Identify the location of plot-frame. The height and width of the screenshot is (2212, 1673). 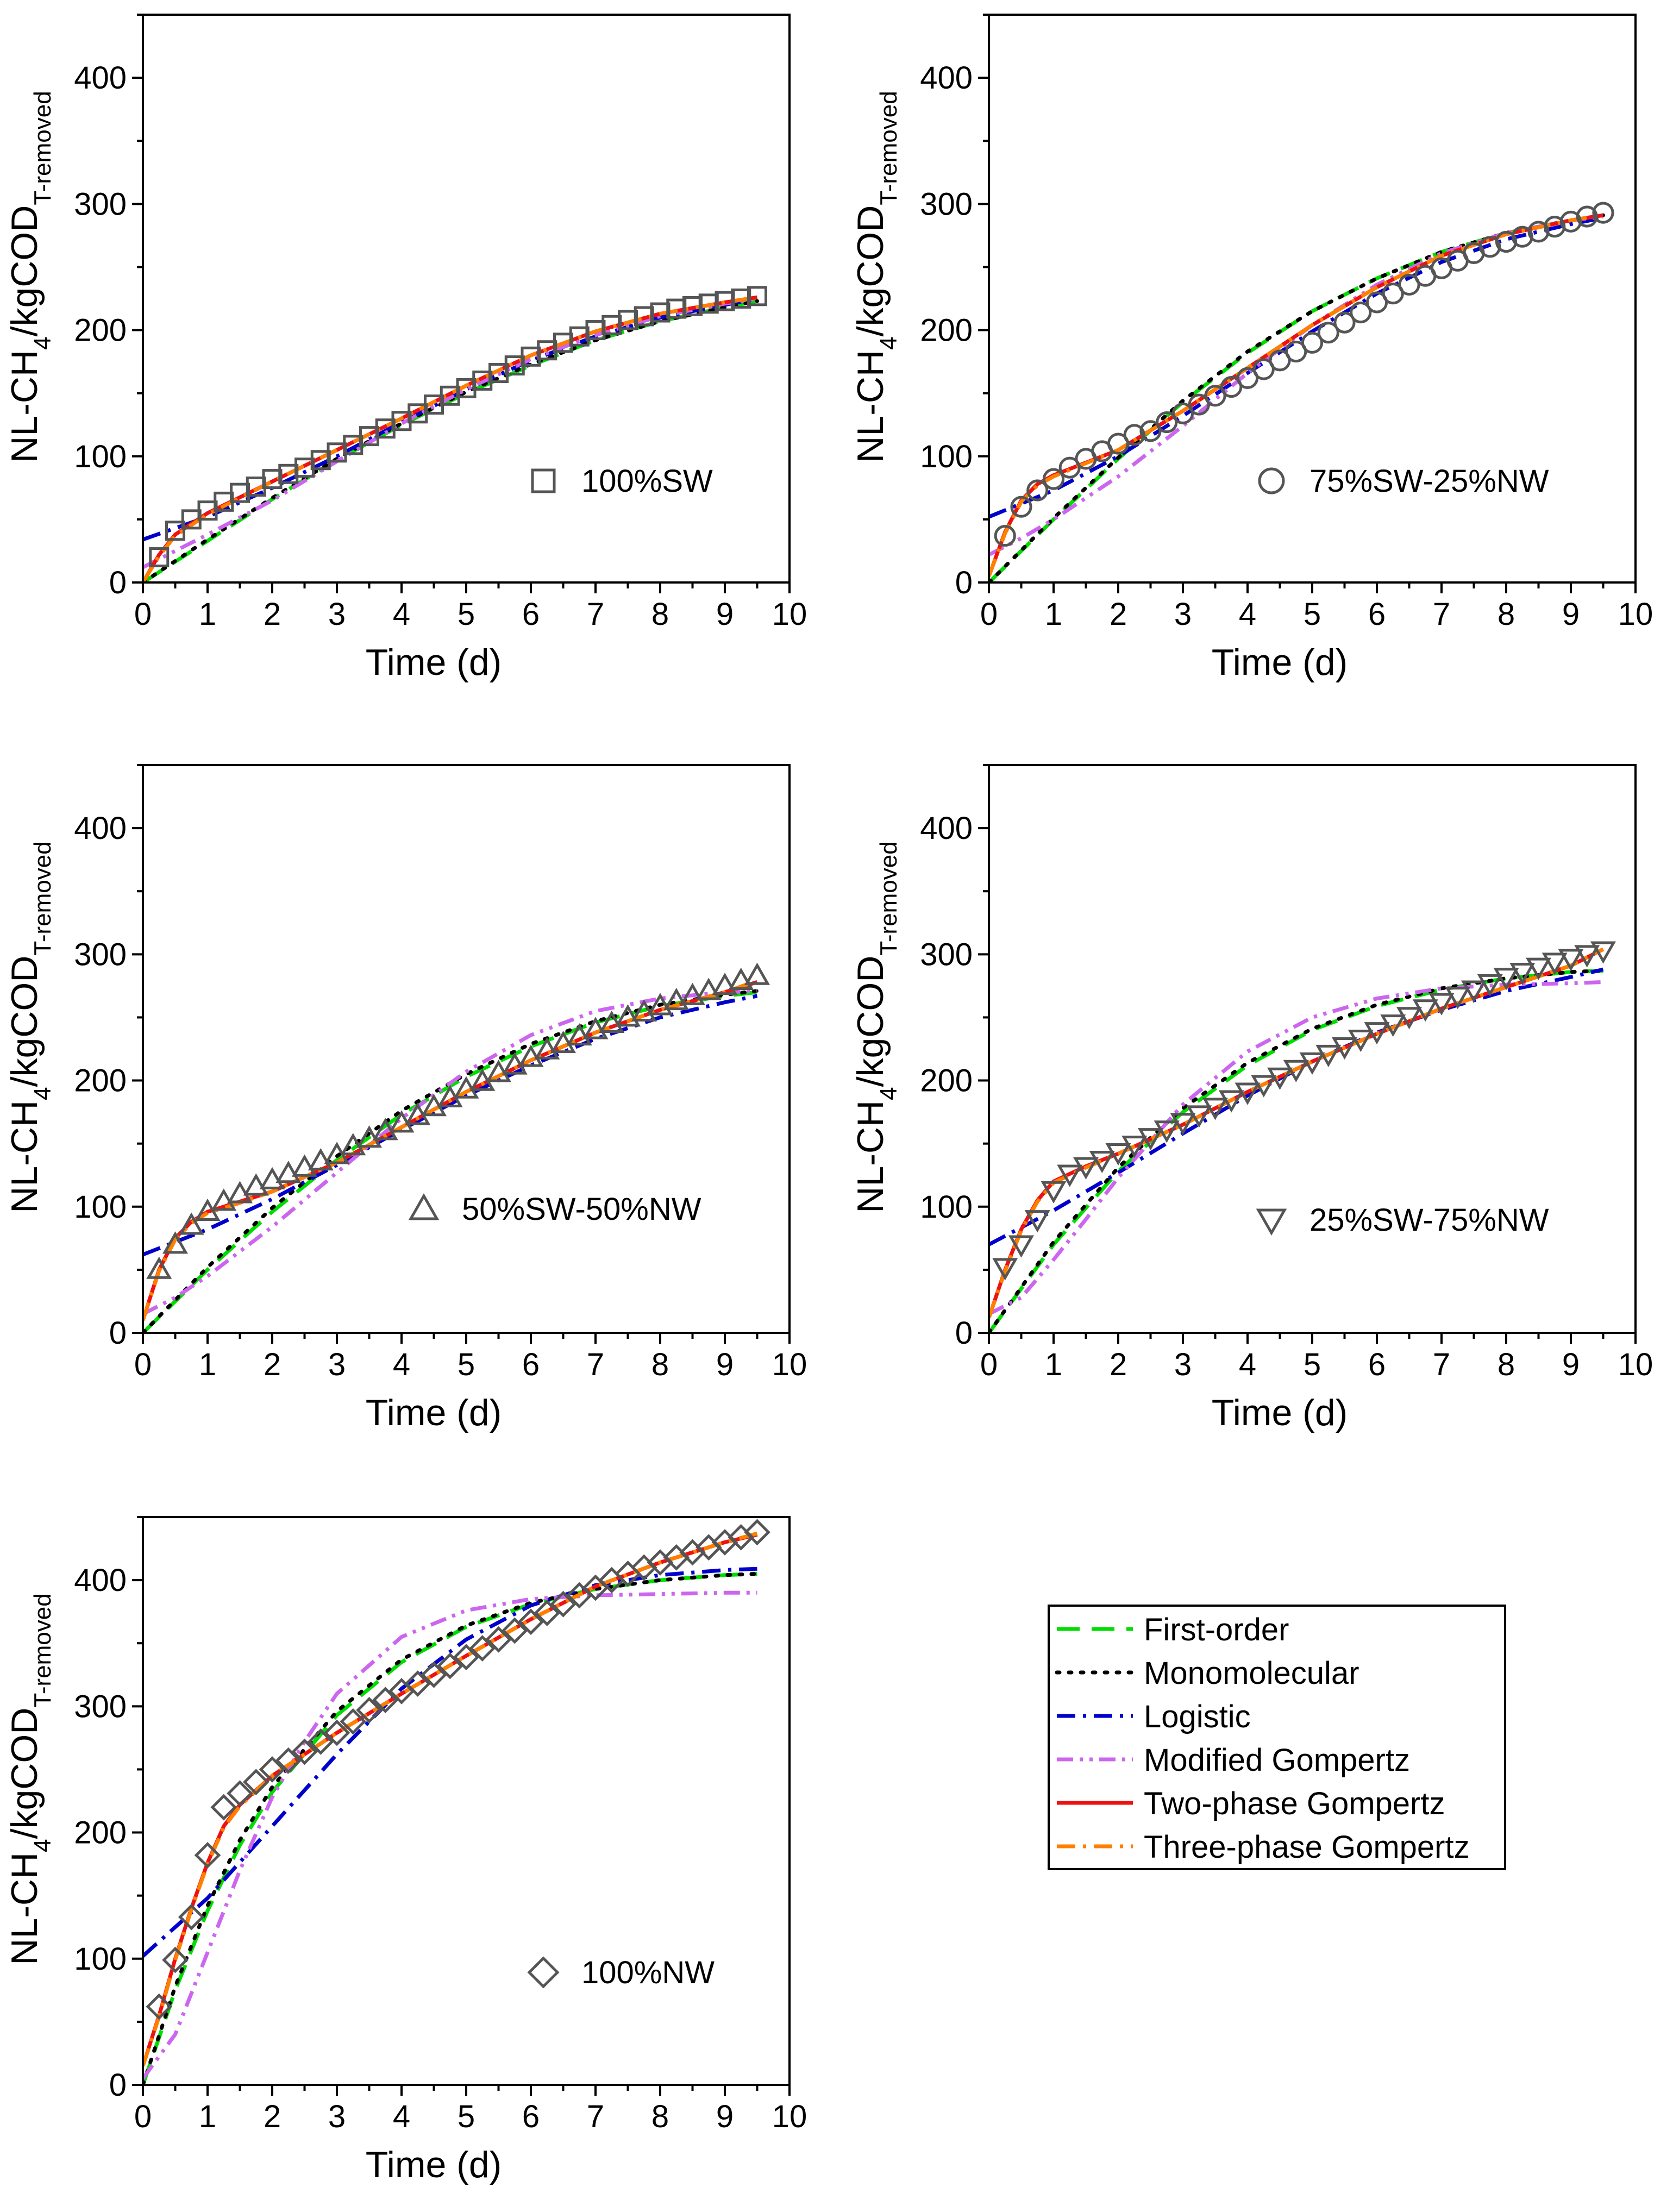
(1312, 1049).